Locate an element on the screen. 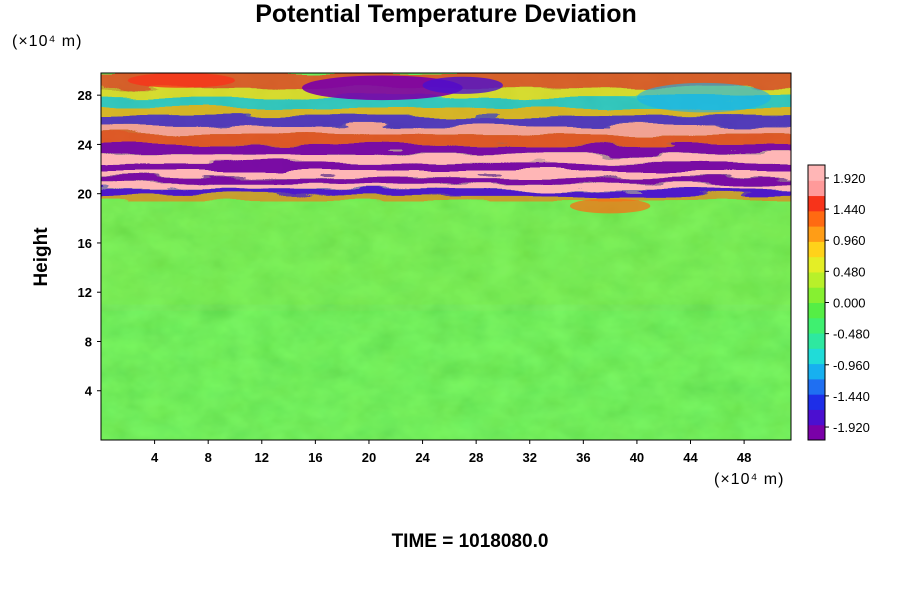 The height and width of the screenshot is (600, 900). colorbar-label: 1.920 is located at coordinates (849, 178).